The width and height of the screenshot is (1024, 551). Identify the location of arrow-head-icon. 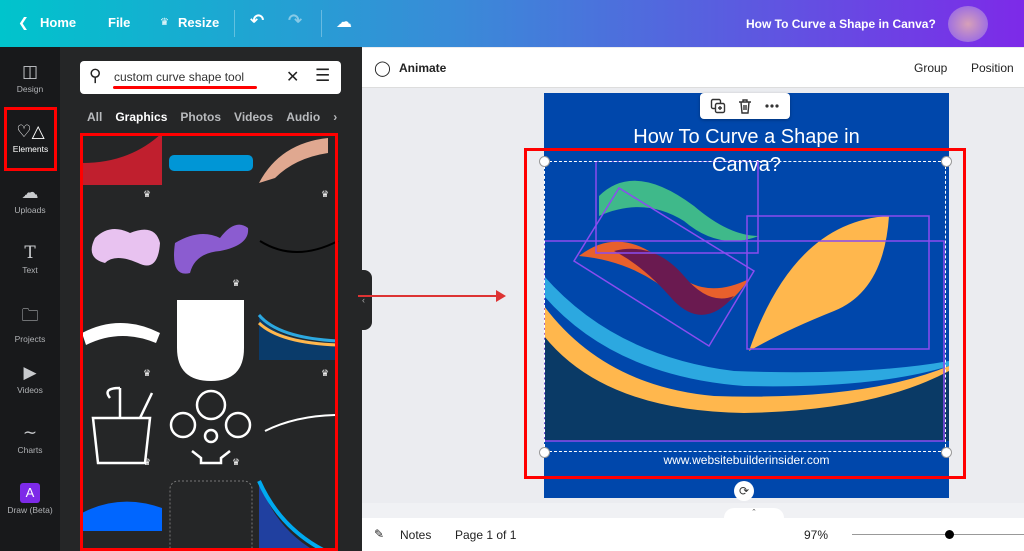
(501, 296).